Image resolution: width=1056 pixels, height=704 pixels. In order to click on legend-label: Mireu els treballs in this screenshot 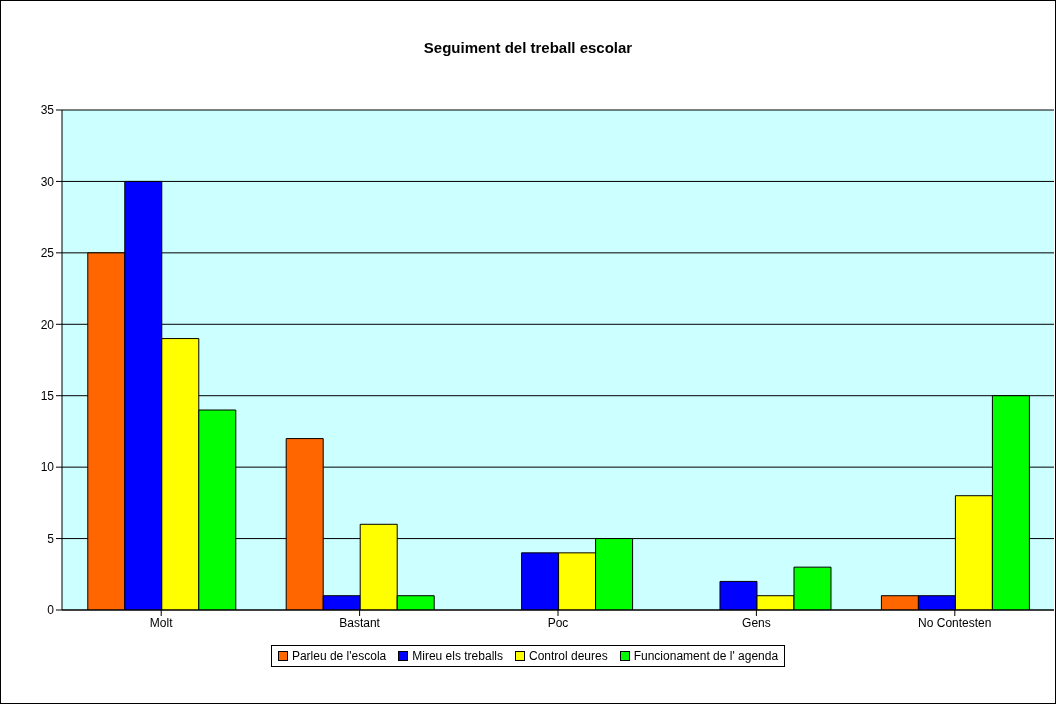, I will do `click(457, 656)`.